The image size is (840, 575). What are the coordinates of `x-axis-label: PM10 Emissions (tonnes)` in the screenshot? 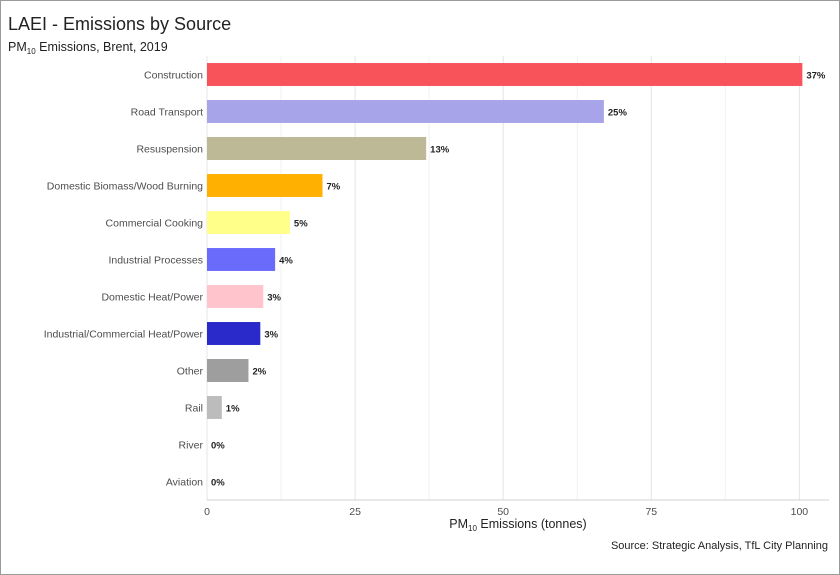 It's located at (518, 525).